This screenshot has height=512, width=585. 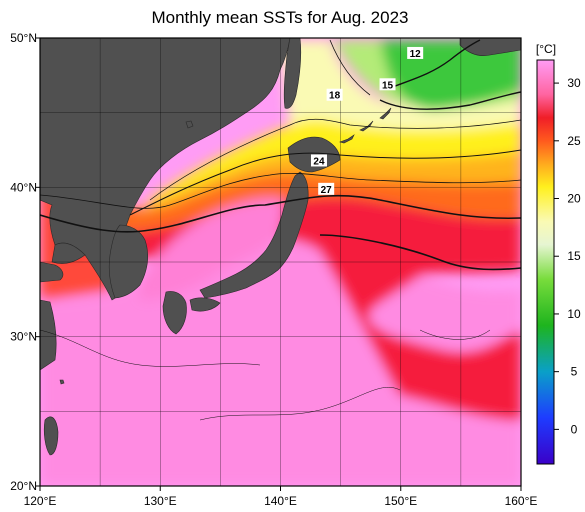 What do you see at coordinates (400, 501) in the screenshot?
I see `x-tick-label: 150°E` at bounding box center [400, 501].